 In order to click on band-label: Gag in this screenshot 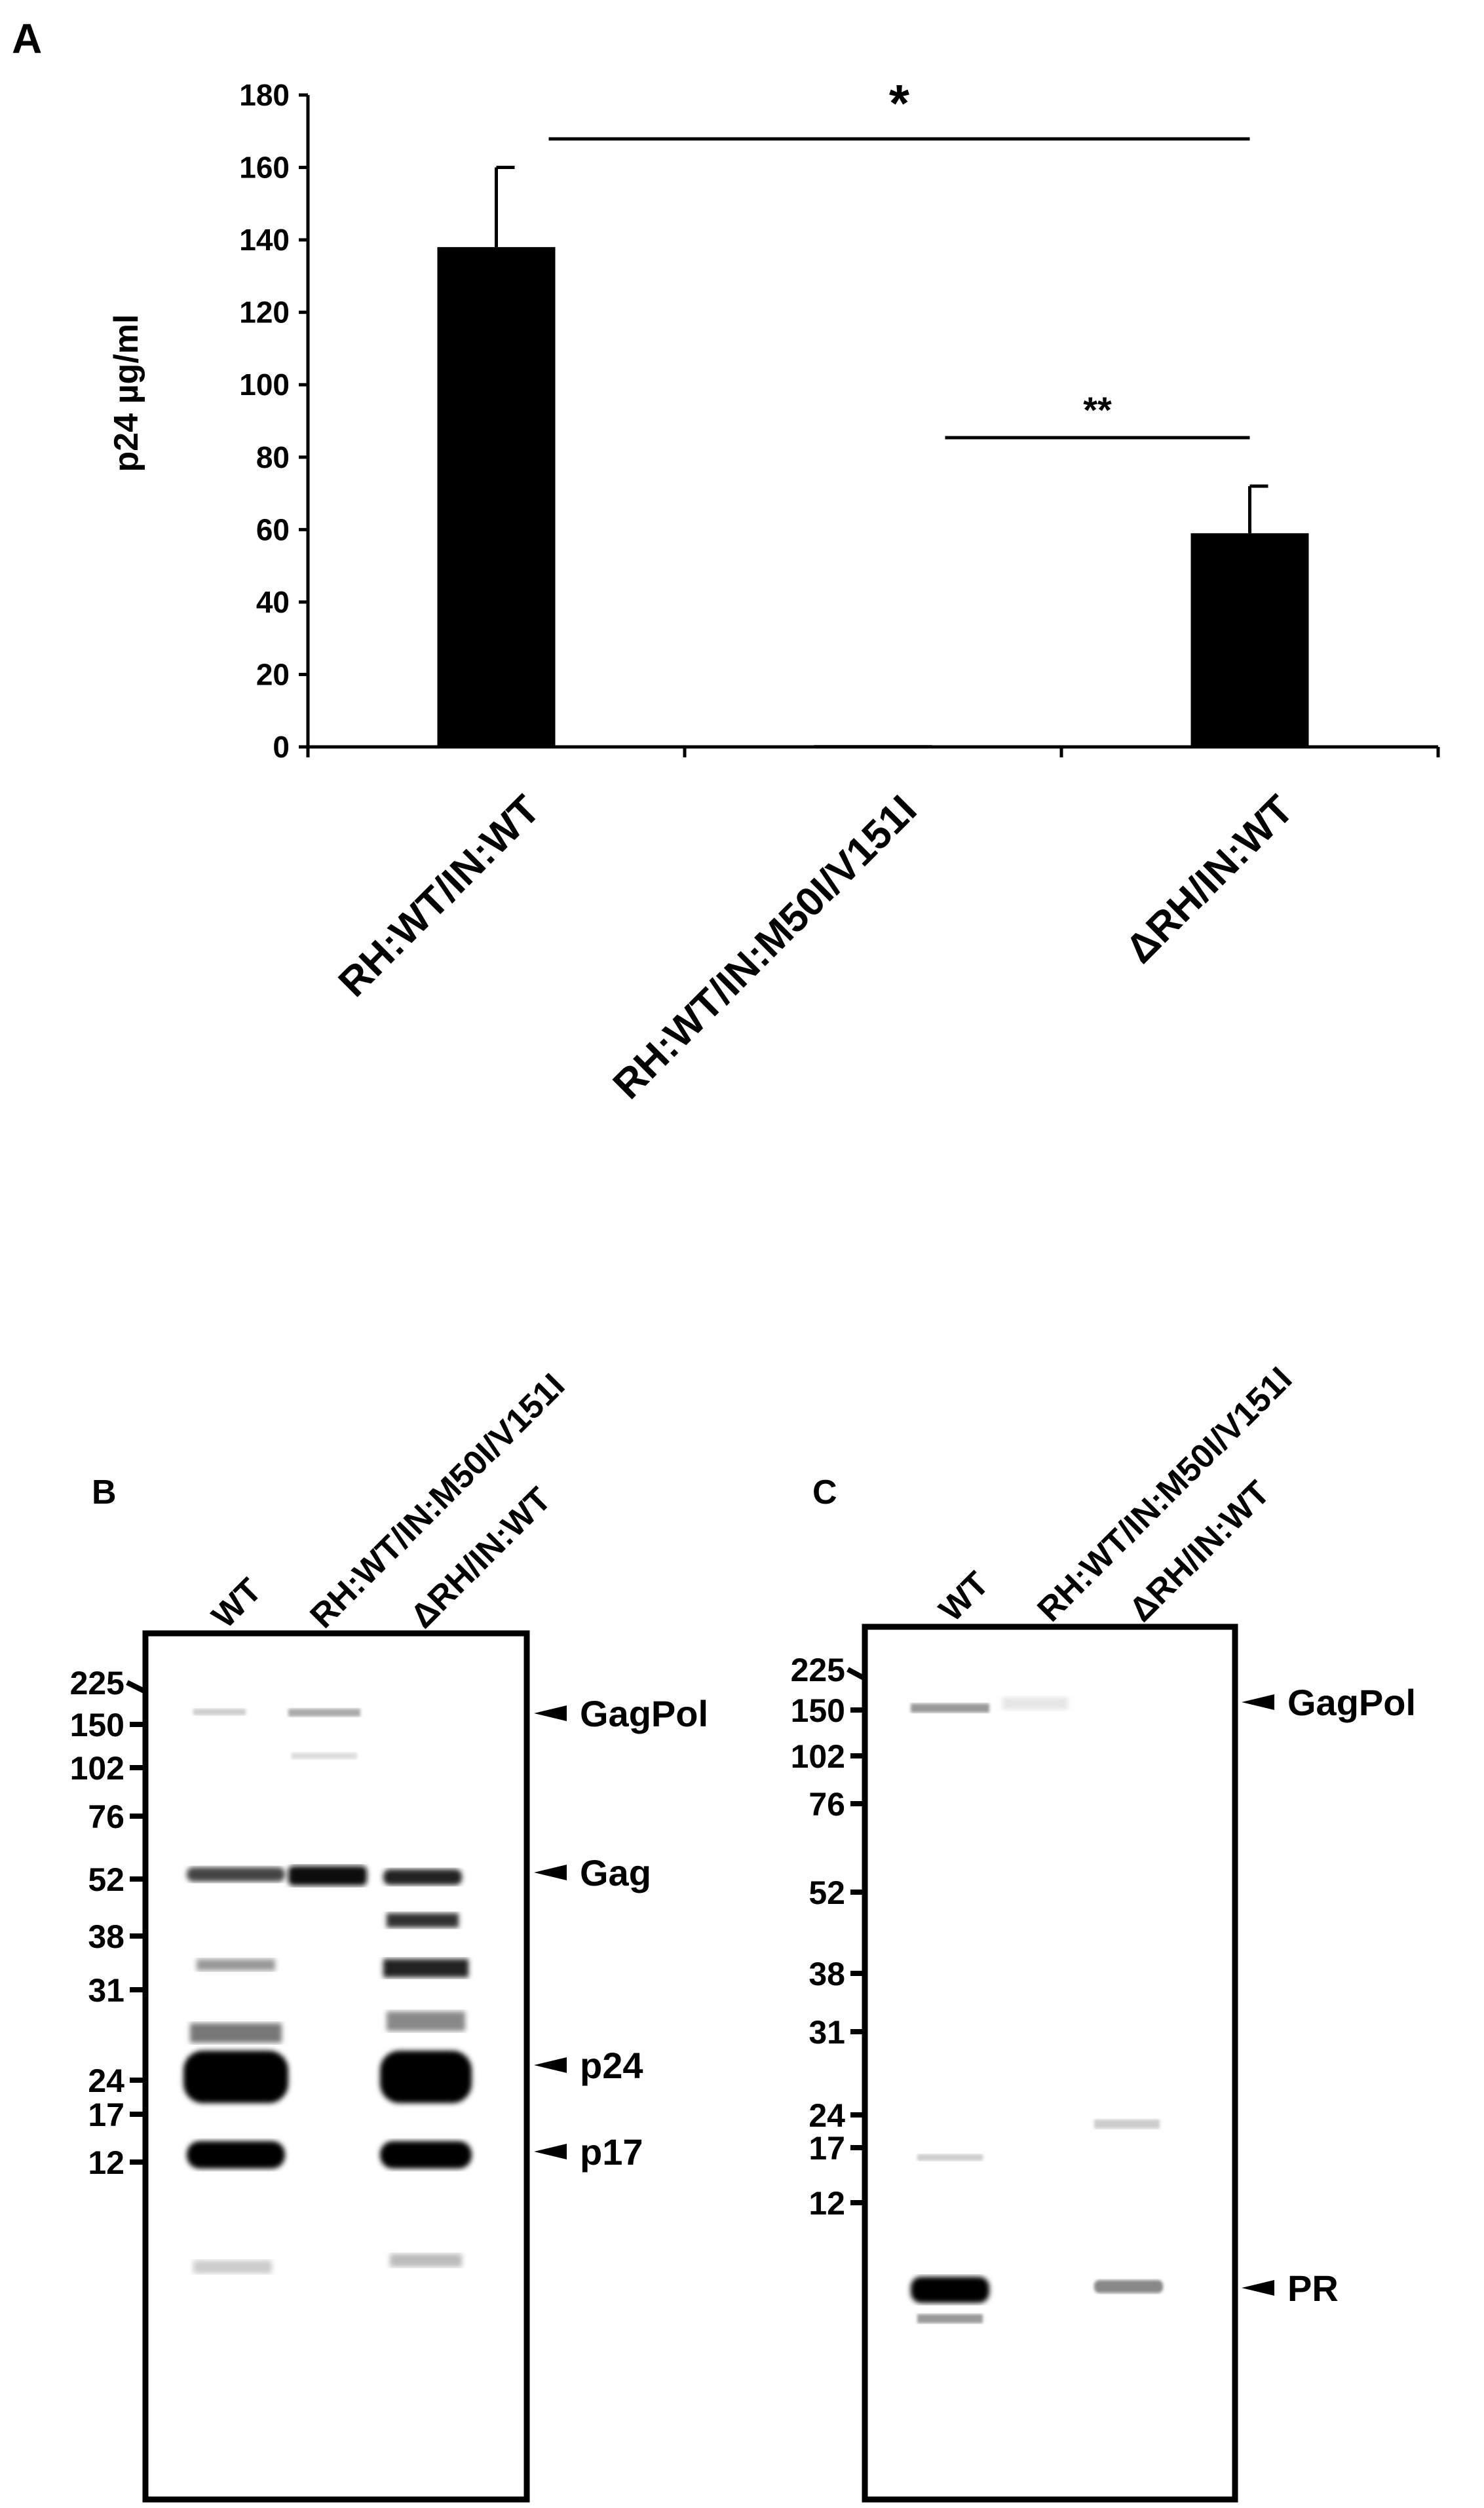, I will do `click(615, 1872)`.